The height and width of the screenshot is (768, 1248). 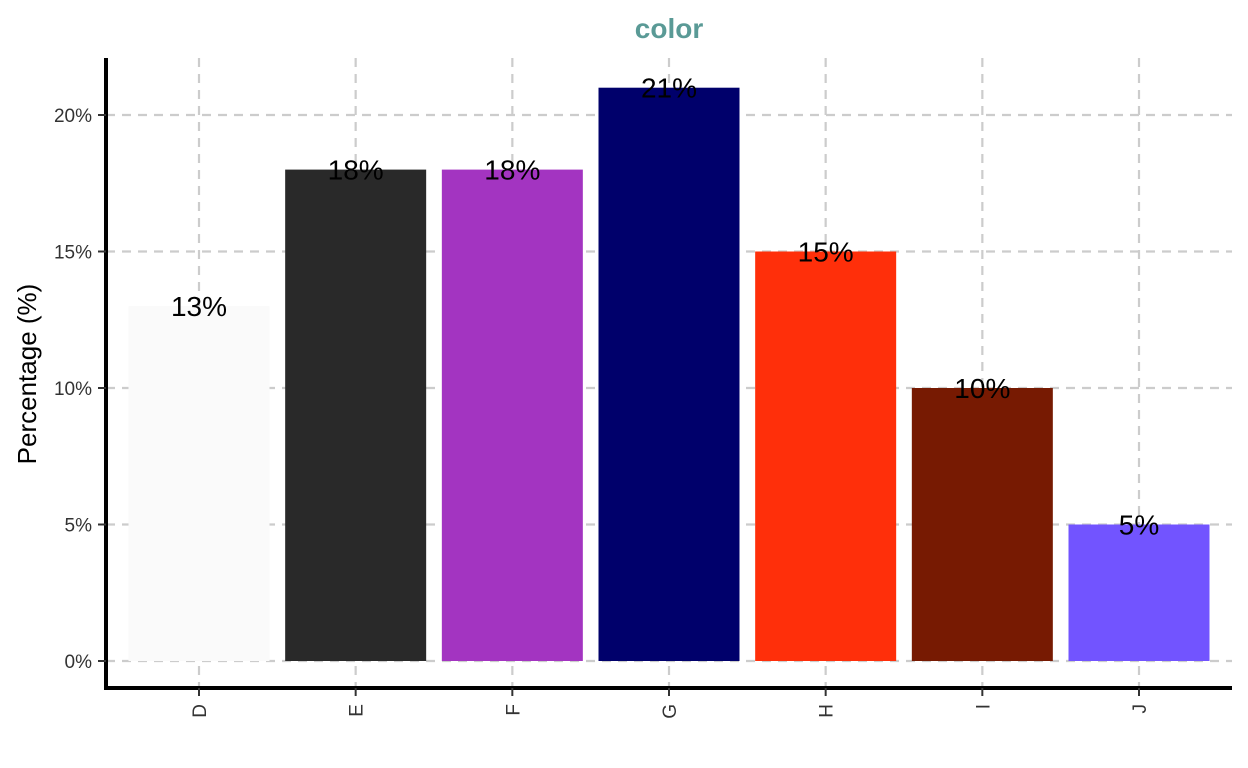 I want to click on y-tick-label-0: 0%, so click(x=79, y=662).